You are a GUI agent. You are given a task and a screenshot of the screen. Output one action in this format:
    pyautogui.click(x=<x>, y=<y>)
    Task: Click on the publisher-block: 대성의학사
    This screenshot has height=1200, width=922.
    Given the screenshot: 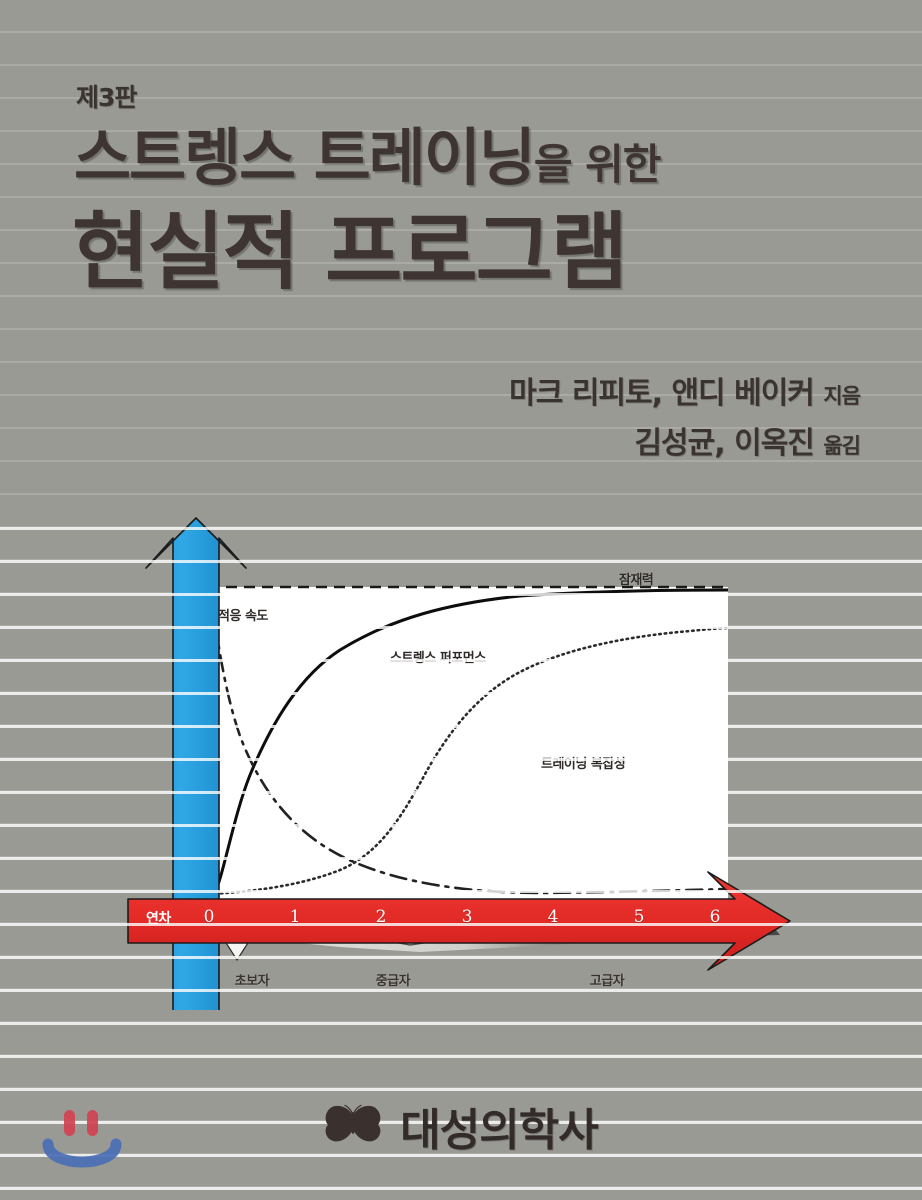 What is the action you would take?
    pyautogui.click(x=461, y=1126)
    